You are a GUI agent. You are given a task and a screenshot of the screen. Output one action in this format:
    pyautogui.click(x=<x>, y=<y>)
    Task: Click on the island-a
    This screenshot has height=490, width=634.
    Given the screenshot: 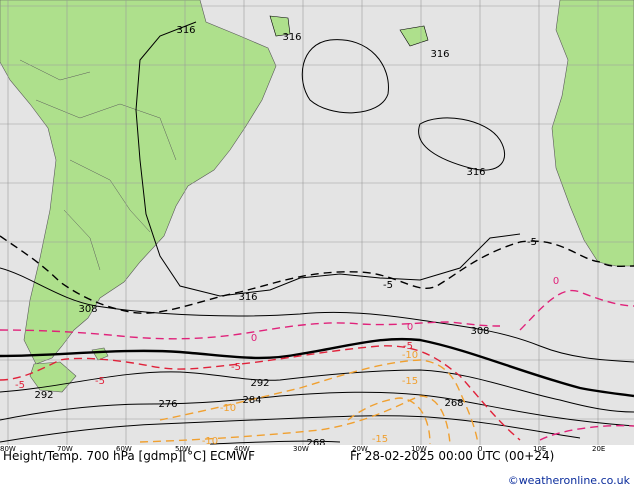 What is the action you would take?
    pyautogui.click(x=280, y=26)
    